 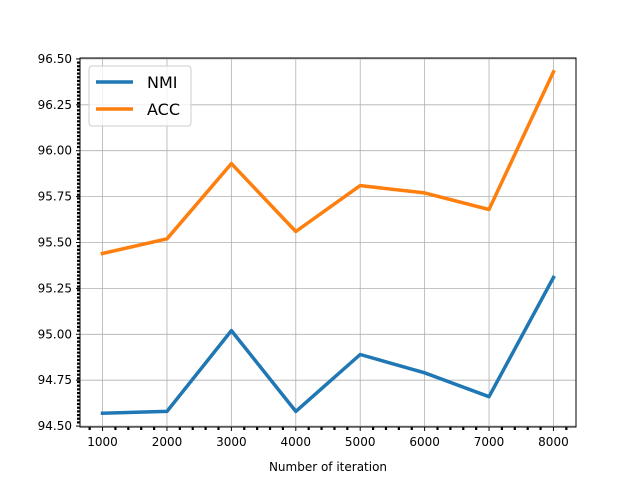 I want to click on x-tick-label: 8000, so click(x=553, y=442).